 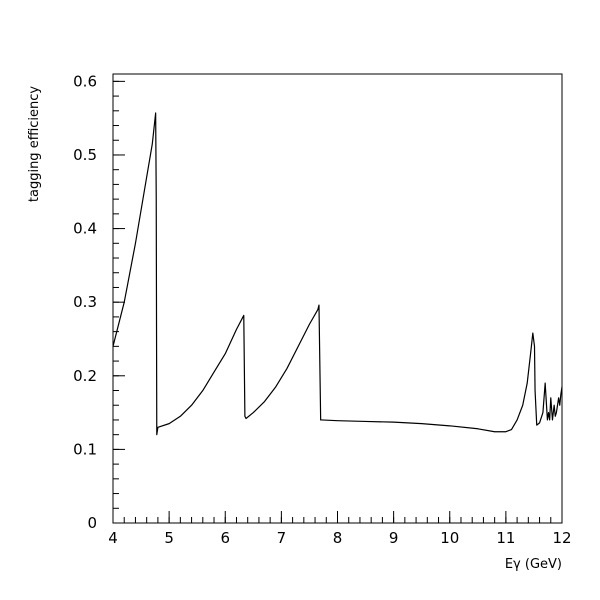 I want to click on y-tick-label: 0.2, so click(x=85, y=376).